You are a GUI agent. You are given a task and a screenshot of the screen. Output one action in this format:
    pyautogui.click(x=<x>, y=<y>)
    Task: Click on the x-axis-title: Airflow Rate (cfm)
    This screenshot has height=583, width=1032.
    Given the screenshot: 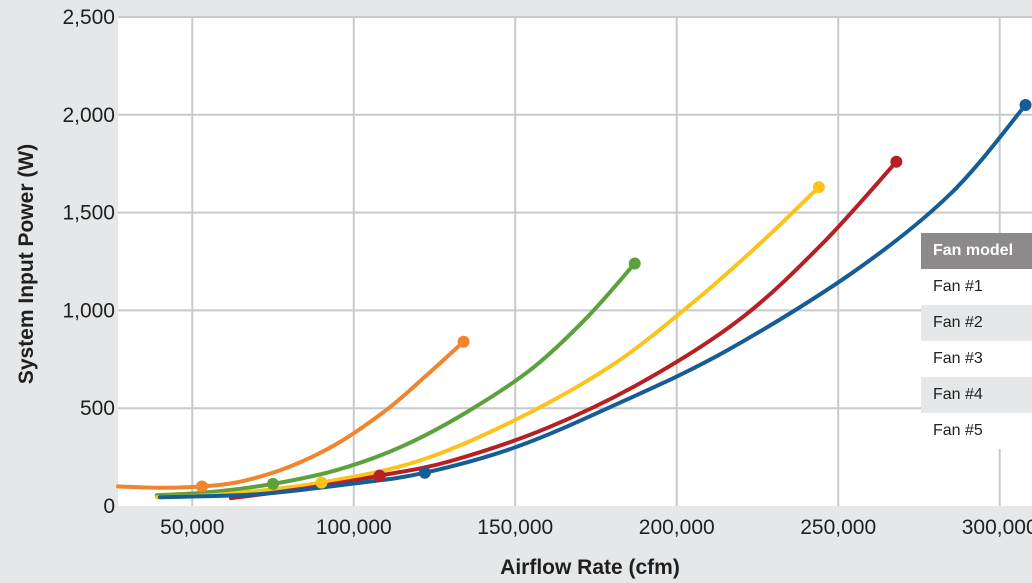 What is the action you would take?
    pyautogui.click(x=590, y=567)
    